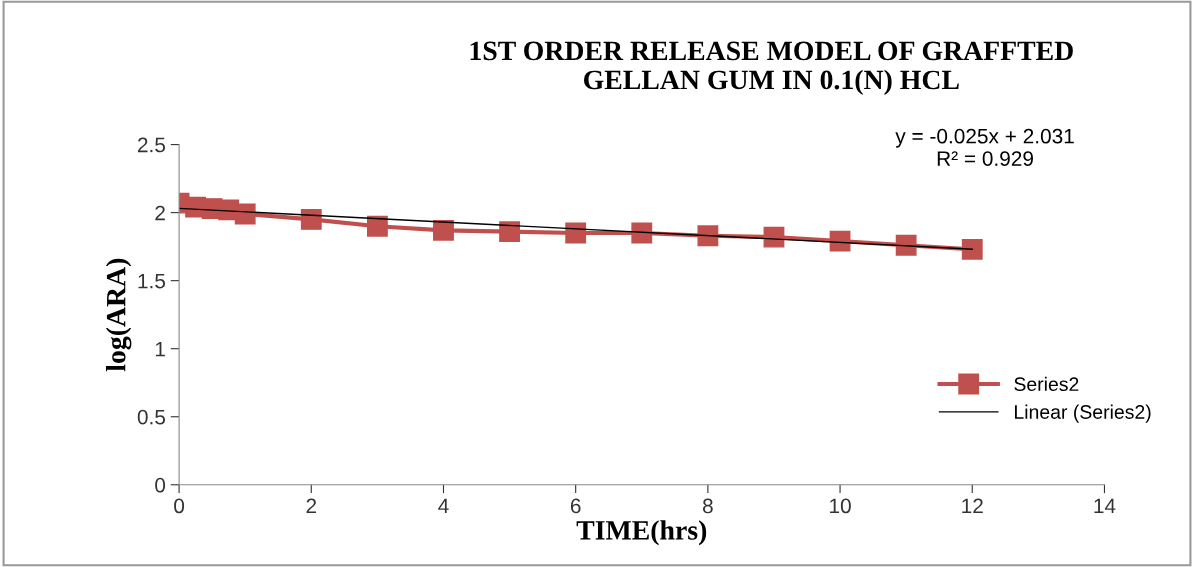  I want to click on x-tick-label: 8, so click(707, 506).